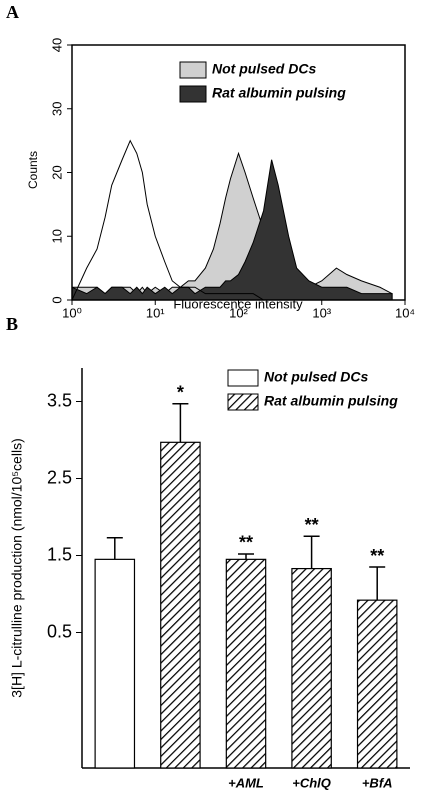 The width and height of the screenshot is (421, 795). What do you see at coordinates (180, 393) in the screenshot?
I see `significance-mark: *` at bounding box center [180, 393].